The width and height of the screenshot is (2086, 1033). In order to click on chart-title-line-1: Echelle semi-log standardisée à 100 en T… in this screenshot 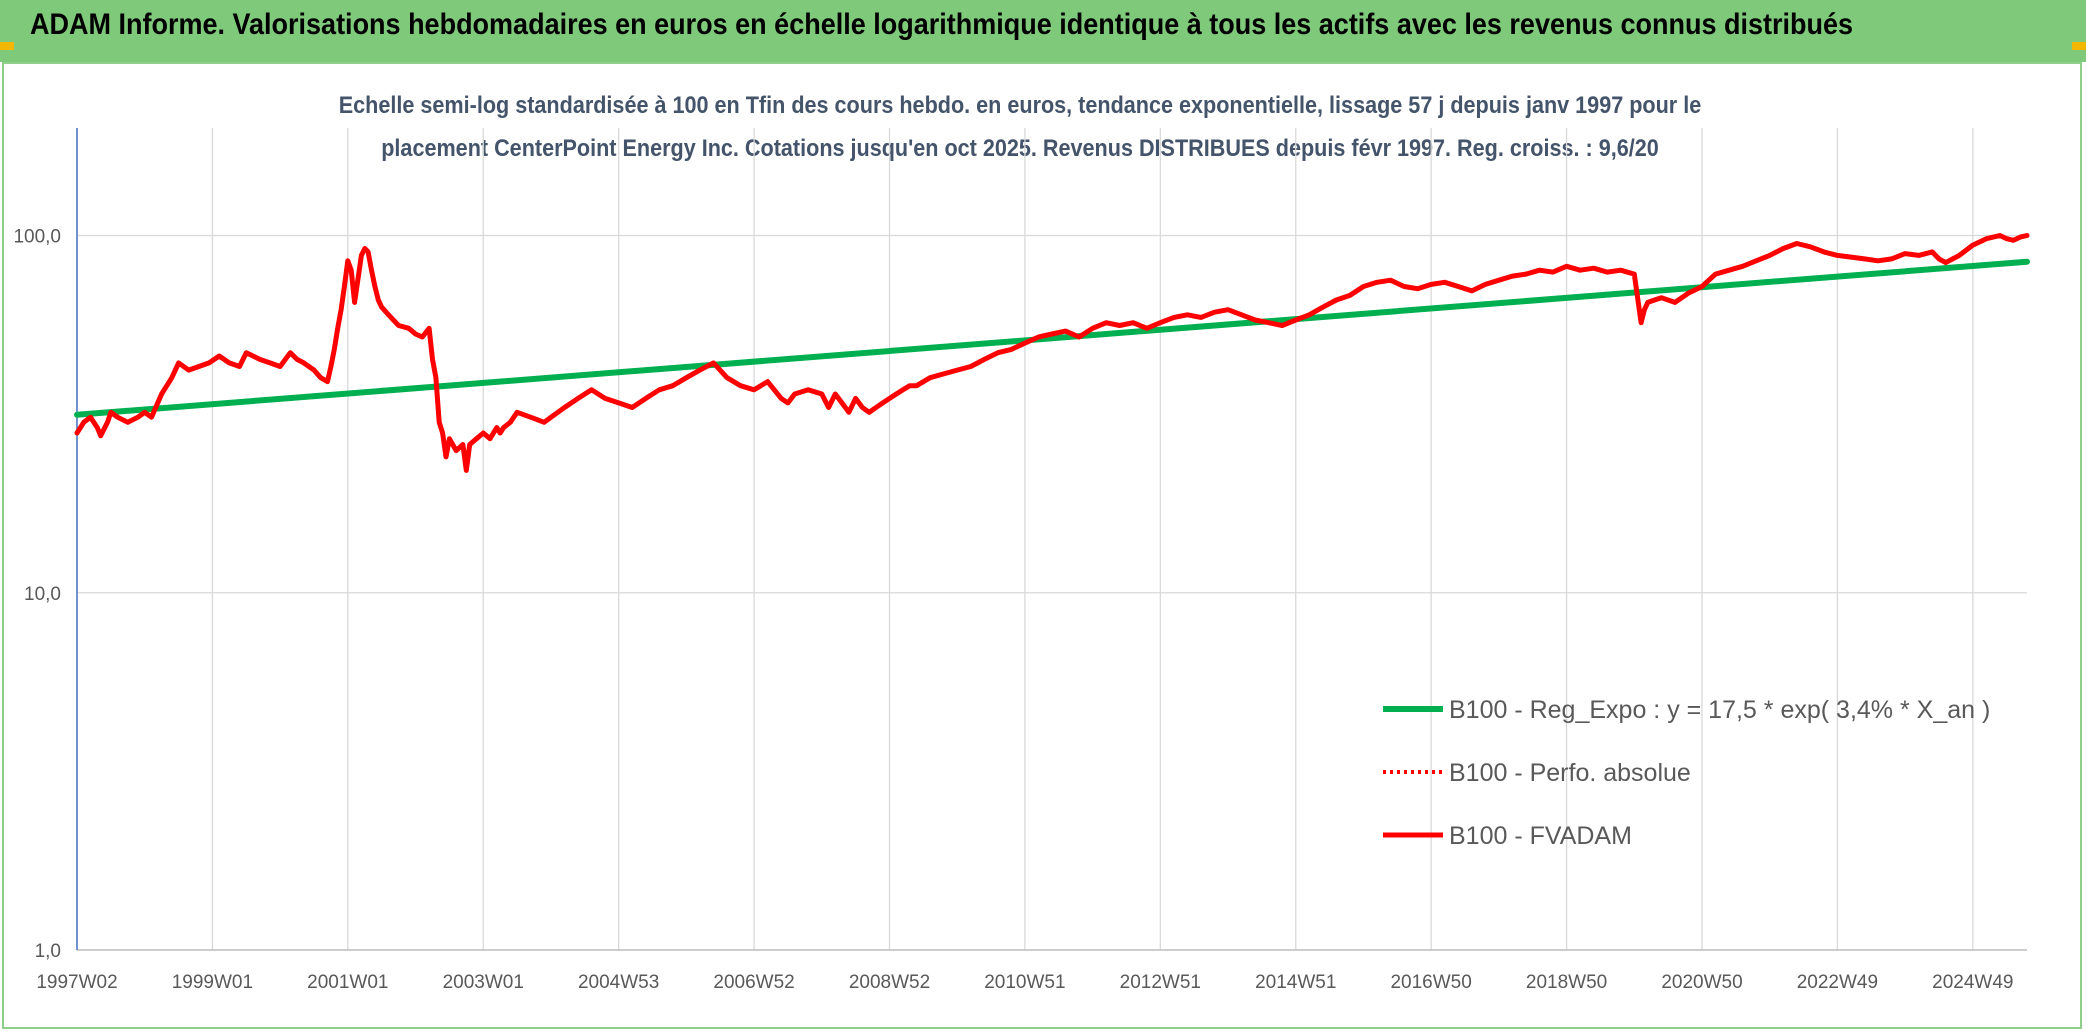, I will do `click(1020, 105)`.